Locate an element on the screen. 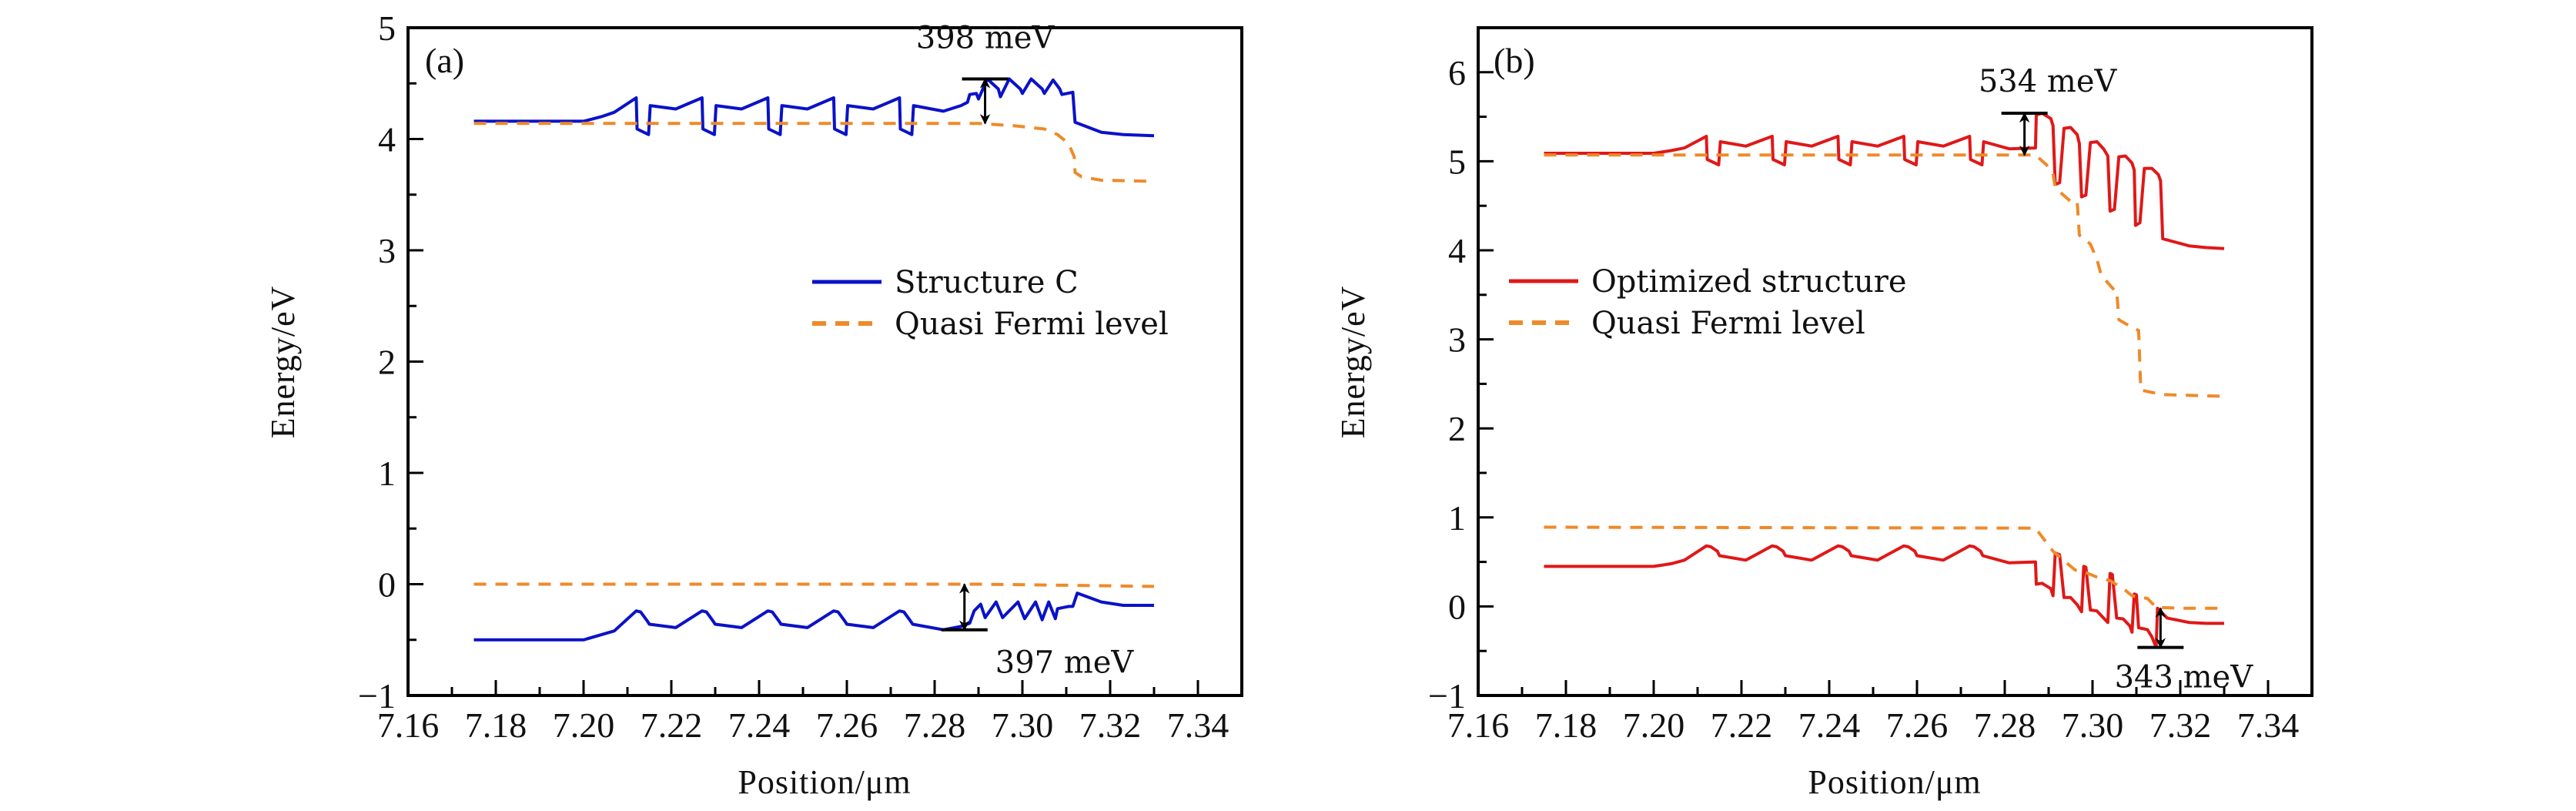 This screenshot has height=811, width=2576. panel-b-annotation-534-mev: 534 meV is located at coordinates (2048, 110).